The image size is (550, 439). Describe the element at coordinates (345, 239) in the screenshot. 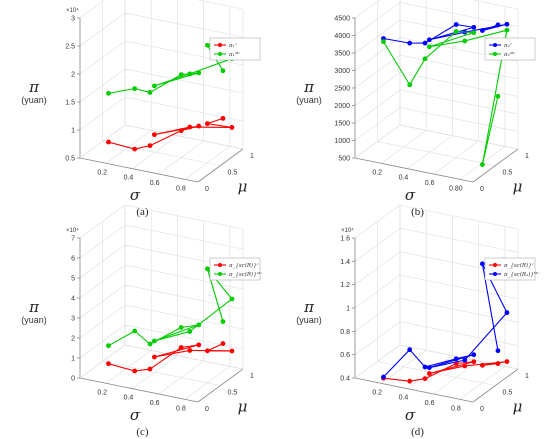

I see `z-tick-label: 1.6` at that location.